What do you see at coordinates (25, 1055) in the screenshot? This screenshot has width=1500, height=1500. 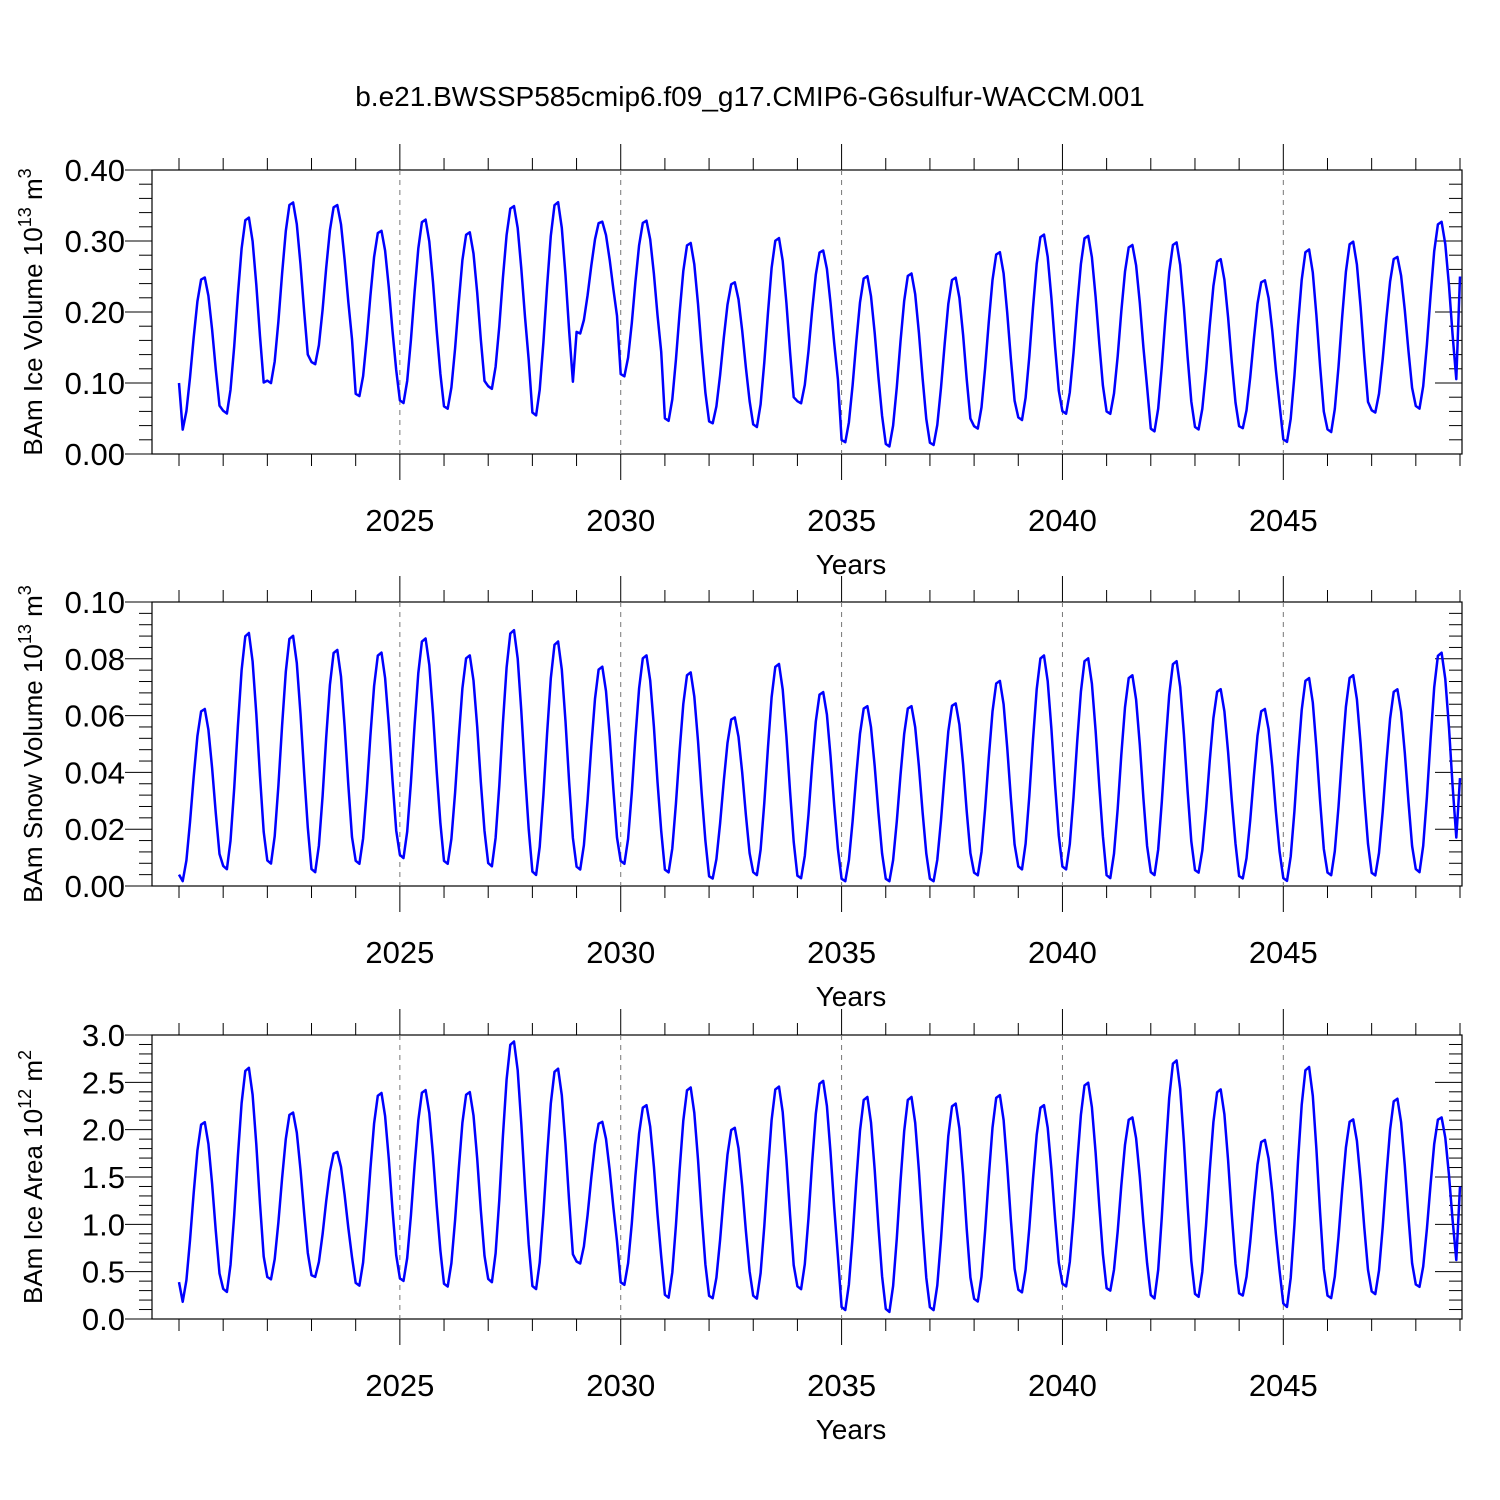 I see `y-label-unit-exponent: 2` at bounding box center [25, 1055].